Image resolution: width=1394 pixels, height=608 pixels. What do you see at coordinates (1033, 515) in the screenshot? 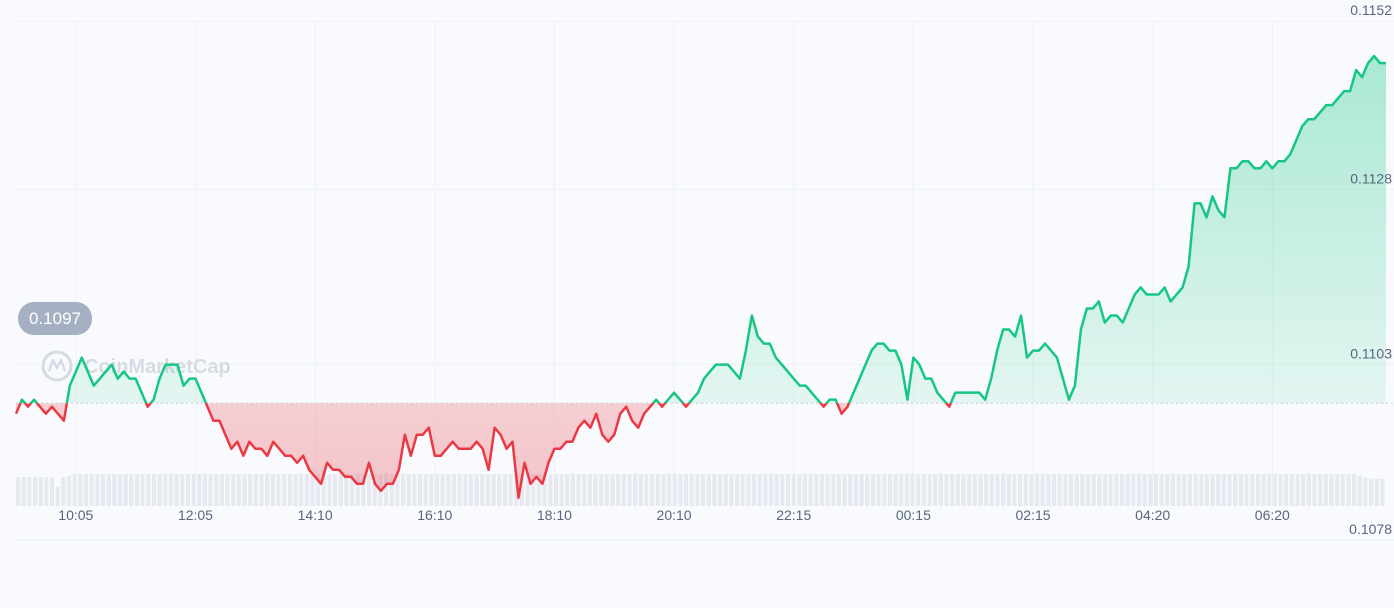
I see `x-tick-label-8: 02:15` at bounding box center [1033, 515].